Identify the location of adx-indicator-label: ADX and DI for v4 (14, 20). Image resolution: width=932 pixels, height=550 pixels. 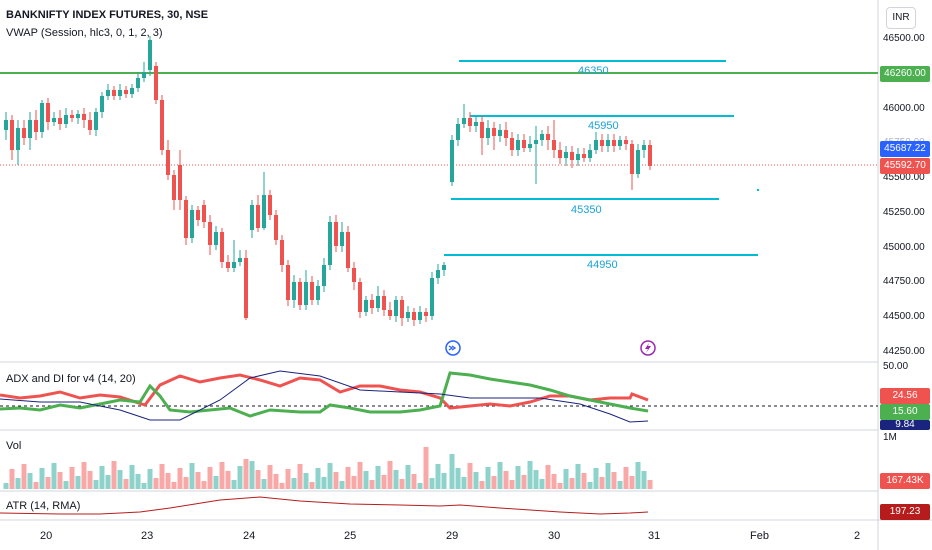
(71, 379).